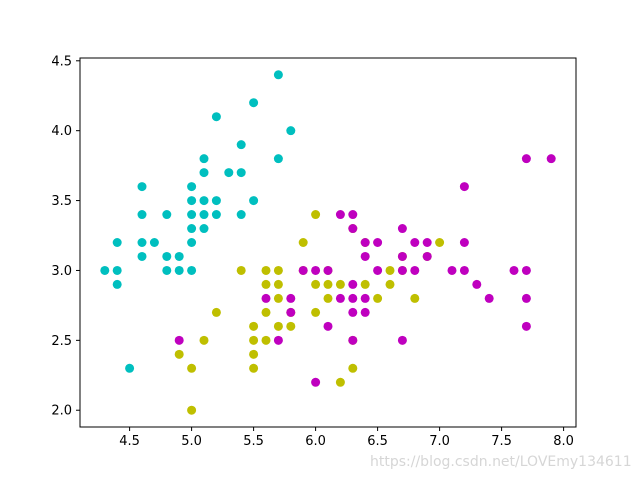  Describe the element at coordinates (563, 441) in the screenshot. I see `x-tick-label: 8.0` at that location.